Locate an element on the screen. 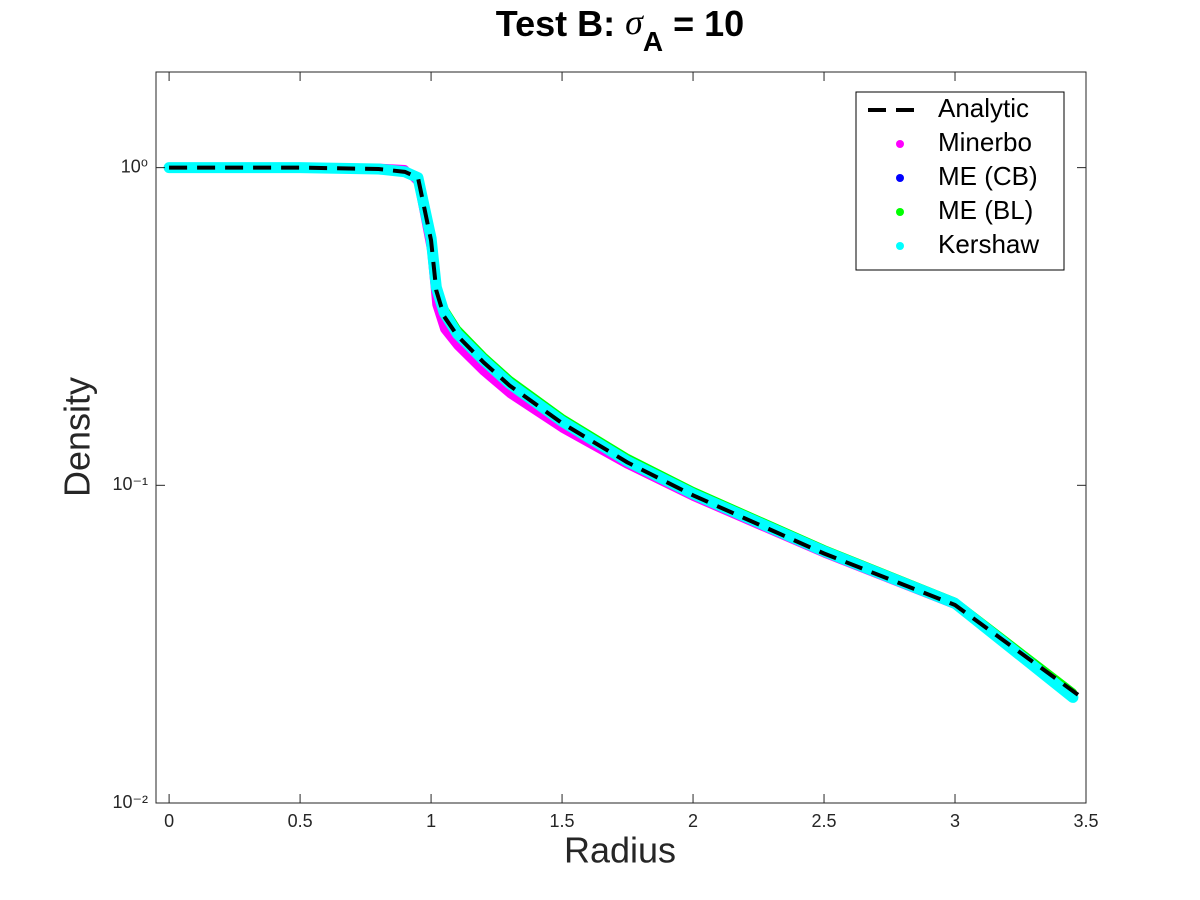 This screenshot has width=1200, height=900. x-tick-label: 0 is located at coordinates (169, 821).